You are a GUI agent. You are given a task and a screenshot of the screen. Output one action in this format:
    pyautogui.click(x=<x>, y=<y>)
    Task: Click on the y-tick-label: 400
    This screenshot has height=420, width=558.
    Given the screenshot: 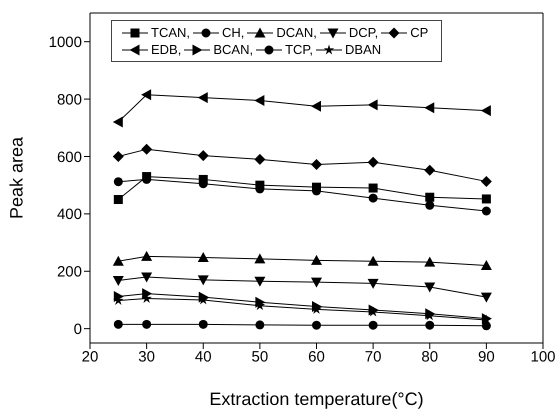 What is the action you would take?
    pyautogui.click(x=69, y=215)
    